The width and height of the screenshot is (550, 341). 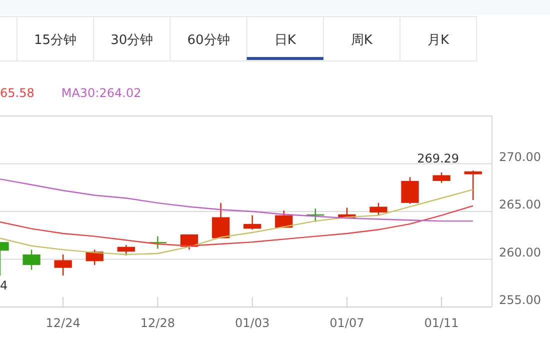 What do you see at coordinates (17, 93) in the screenshot?
I see `text: 65.58` at bounding box center [17, 93].